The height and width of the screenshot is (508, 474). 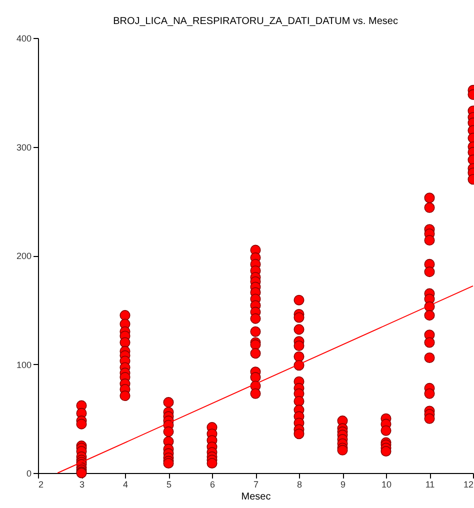 What do you see at coordinates (386, 485) in the screenshot?
I see `x-tick-label: 10` at bounding box center [386, 485].